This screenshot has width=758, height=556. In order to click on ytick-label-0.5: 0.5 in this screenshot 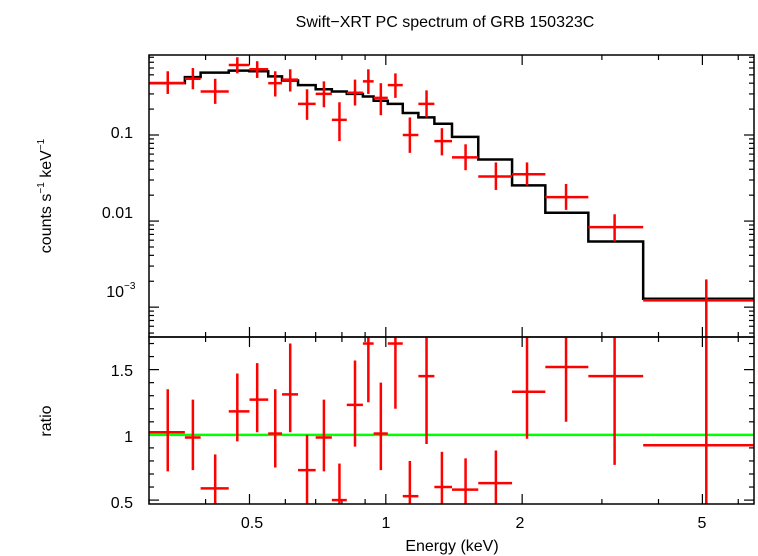, I will do `click(122, 503)`.